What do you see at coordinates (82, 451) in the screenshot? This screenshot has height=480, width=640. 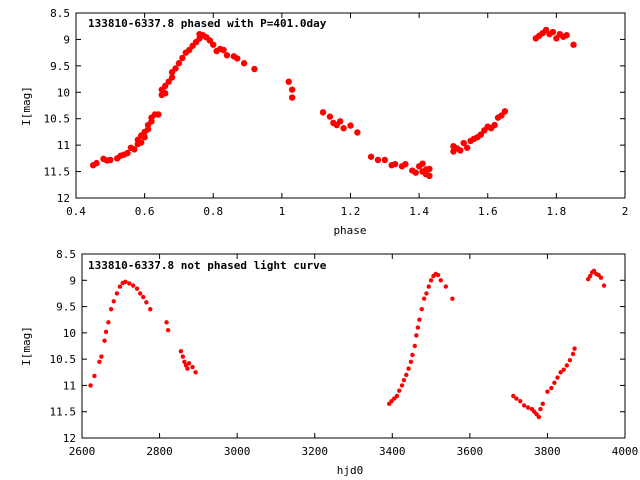 I see `unphased-x-tick-label: 2600` at bounding box center [82, 451].